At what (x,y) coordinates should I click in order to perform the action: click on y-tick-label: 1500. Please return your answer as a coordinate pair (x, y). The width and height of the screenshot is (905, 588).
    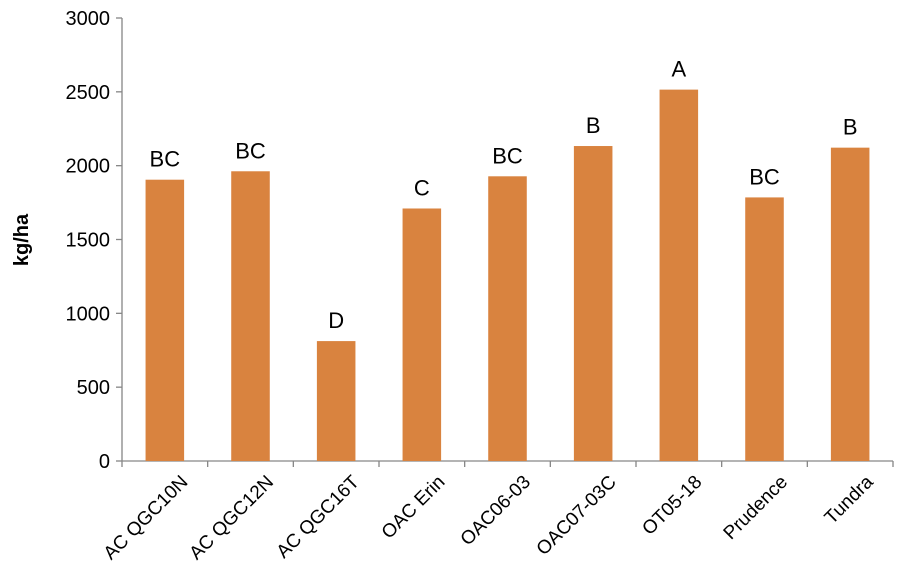
    Looking at the image, I should click on (88, 241).